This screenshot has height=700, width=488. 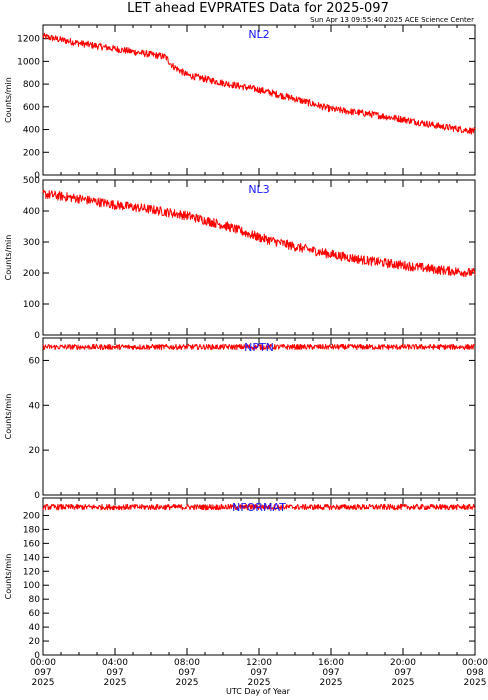 What do you see at coordinates (31, 572) in the screenshot?
I see `y-tick-label: 120` at bounding box center [31, 572].